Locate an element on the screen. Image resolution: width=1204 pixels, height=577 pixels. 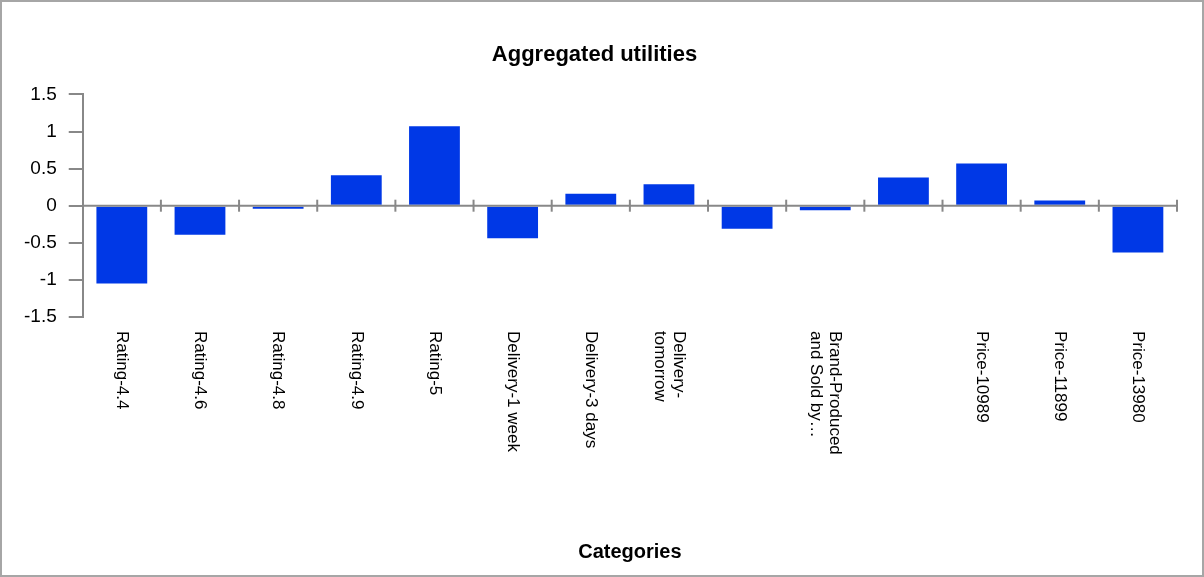
y-tick-label: -1.5 is located at coordinates (40, 316).